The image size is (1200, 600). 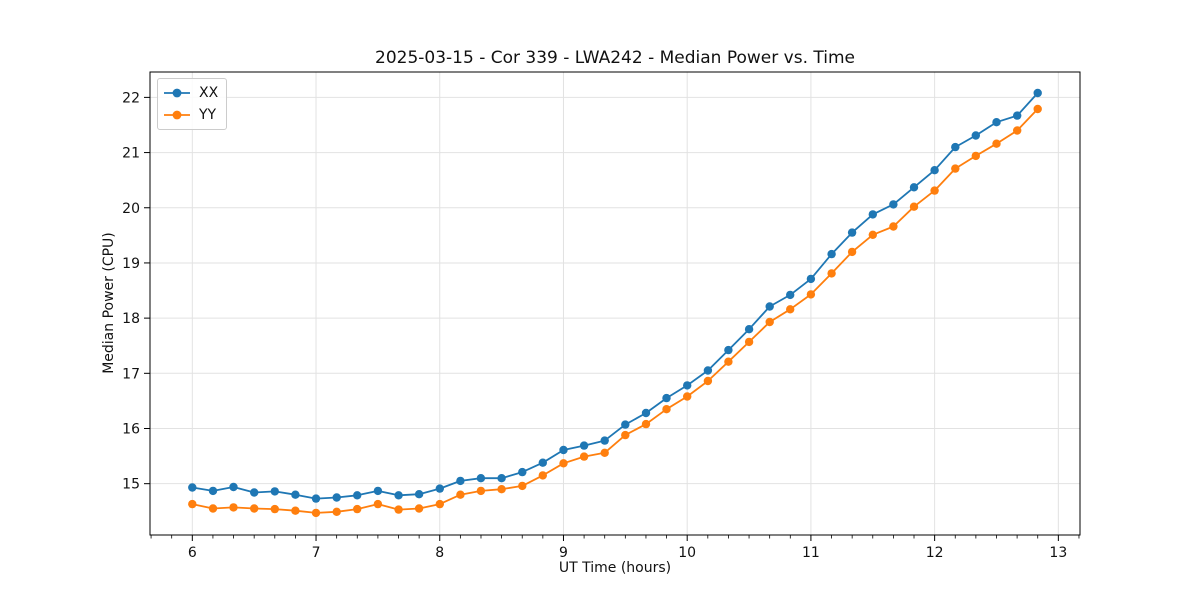 What do you see at coordinates (192, 104) in the screenshot?
I see `legend: XX YY` at bounding box center [192, 104].